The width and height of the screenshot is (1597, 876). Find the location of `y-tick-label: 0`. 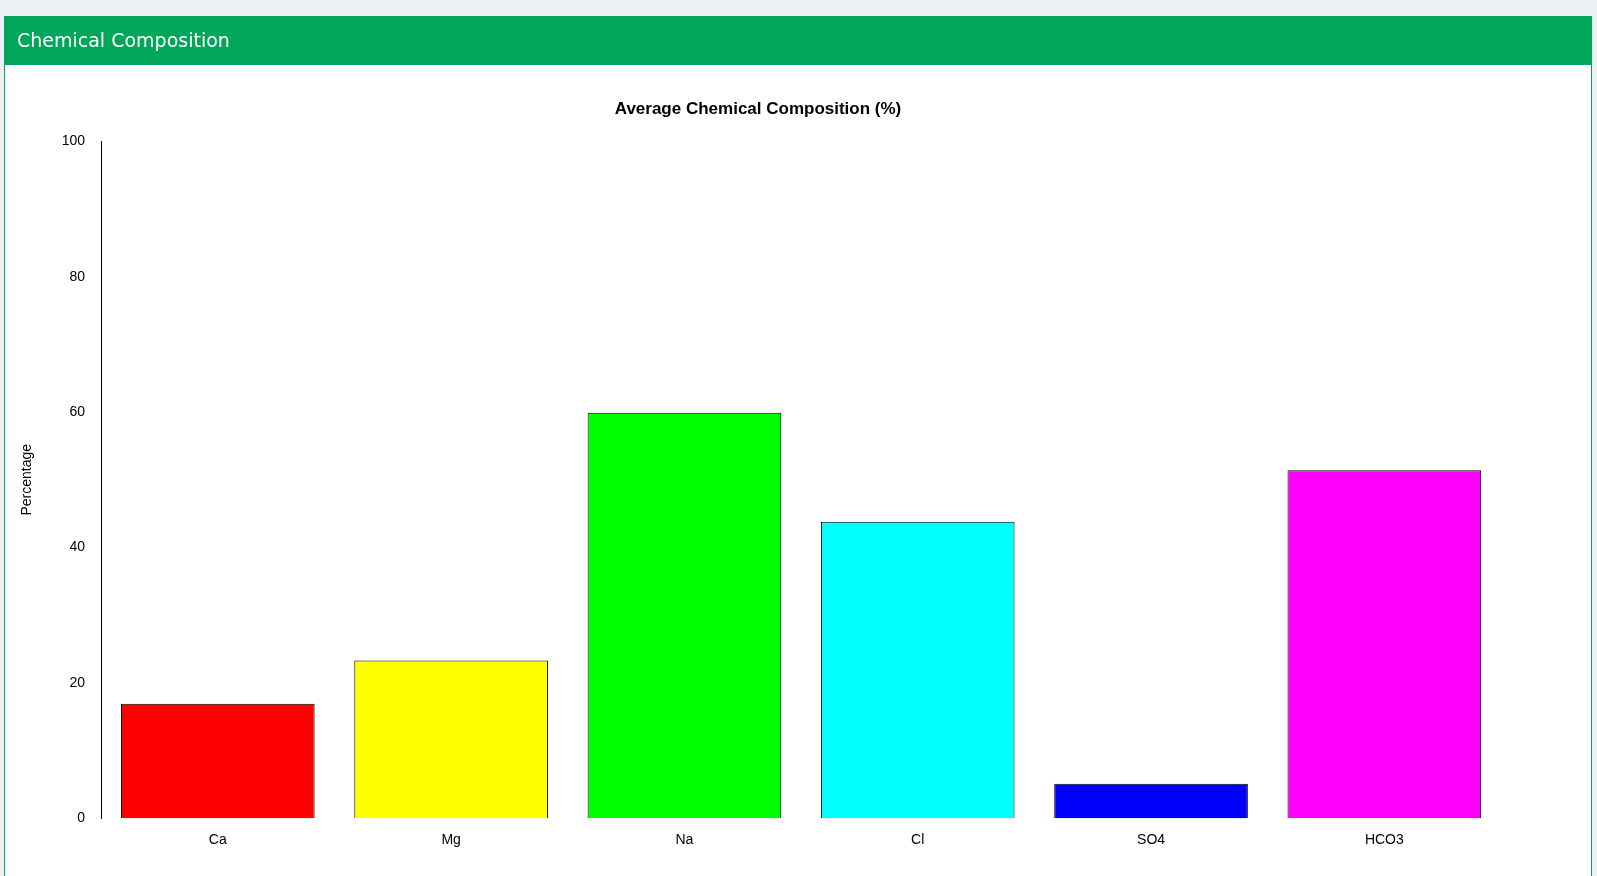

y-tick-label: 0 is located at coordinates (81, 817).